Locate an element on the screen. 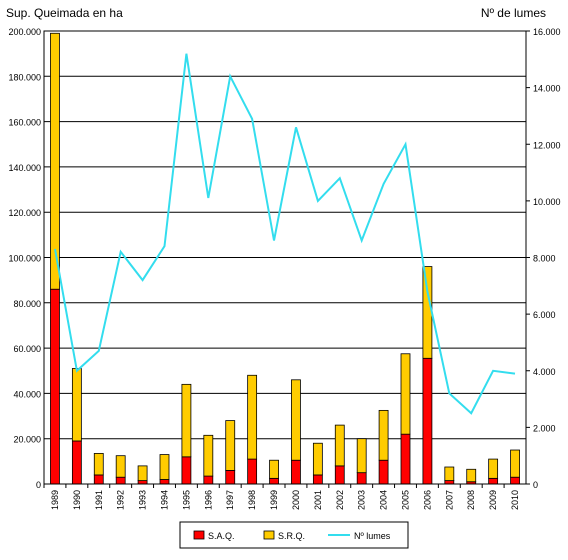 The width and height of the screenshot is (568, 560). right-tick-label: 4.000 is located at coordinates (544, 372).